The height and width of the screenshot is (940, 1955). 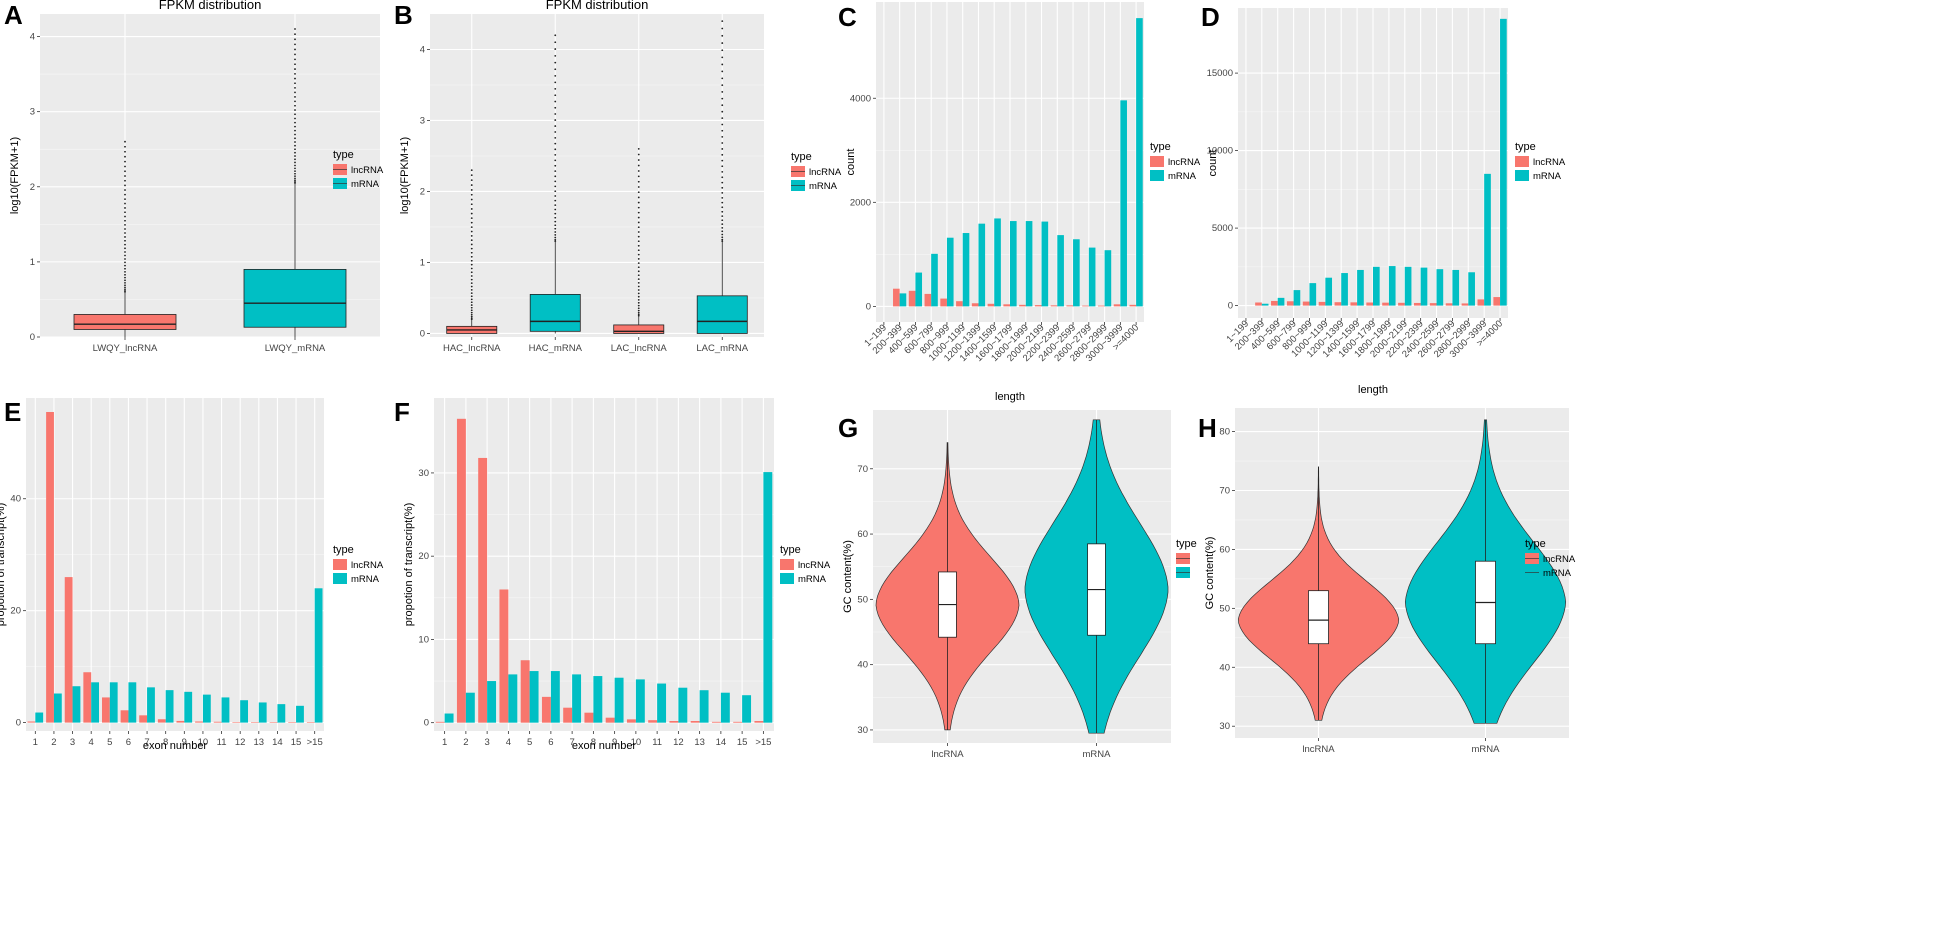 What do you see at coordinates (847, 17) in the screenshot?
I see `panel-letter: C` at bounding box center [847, 17].